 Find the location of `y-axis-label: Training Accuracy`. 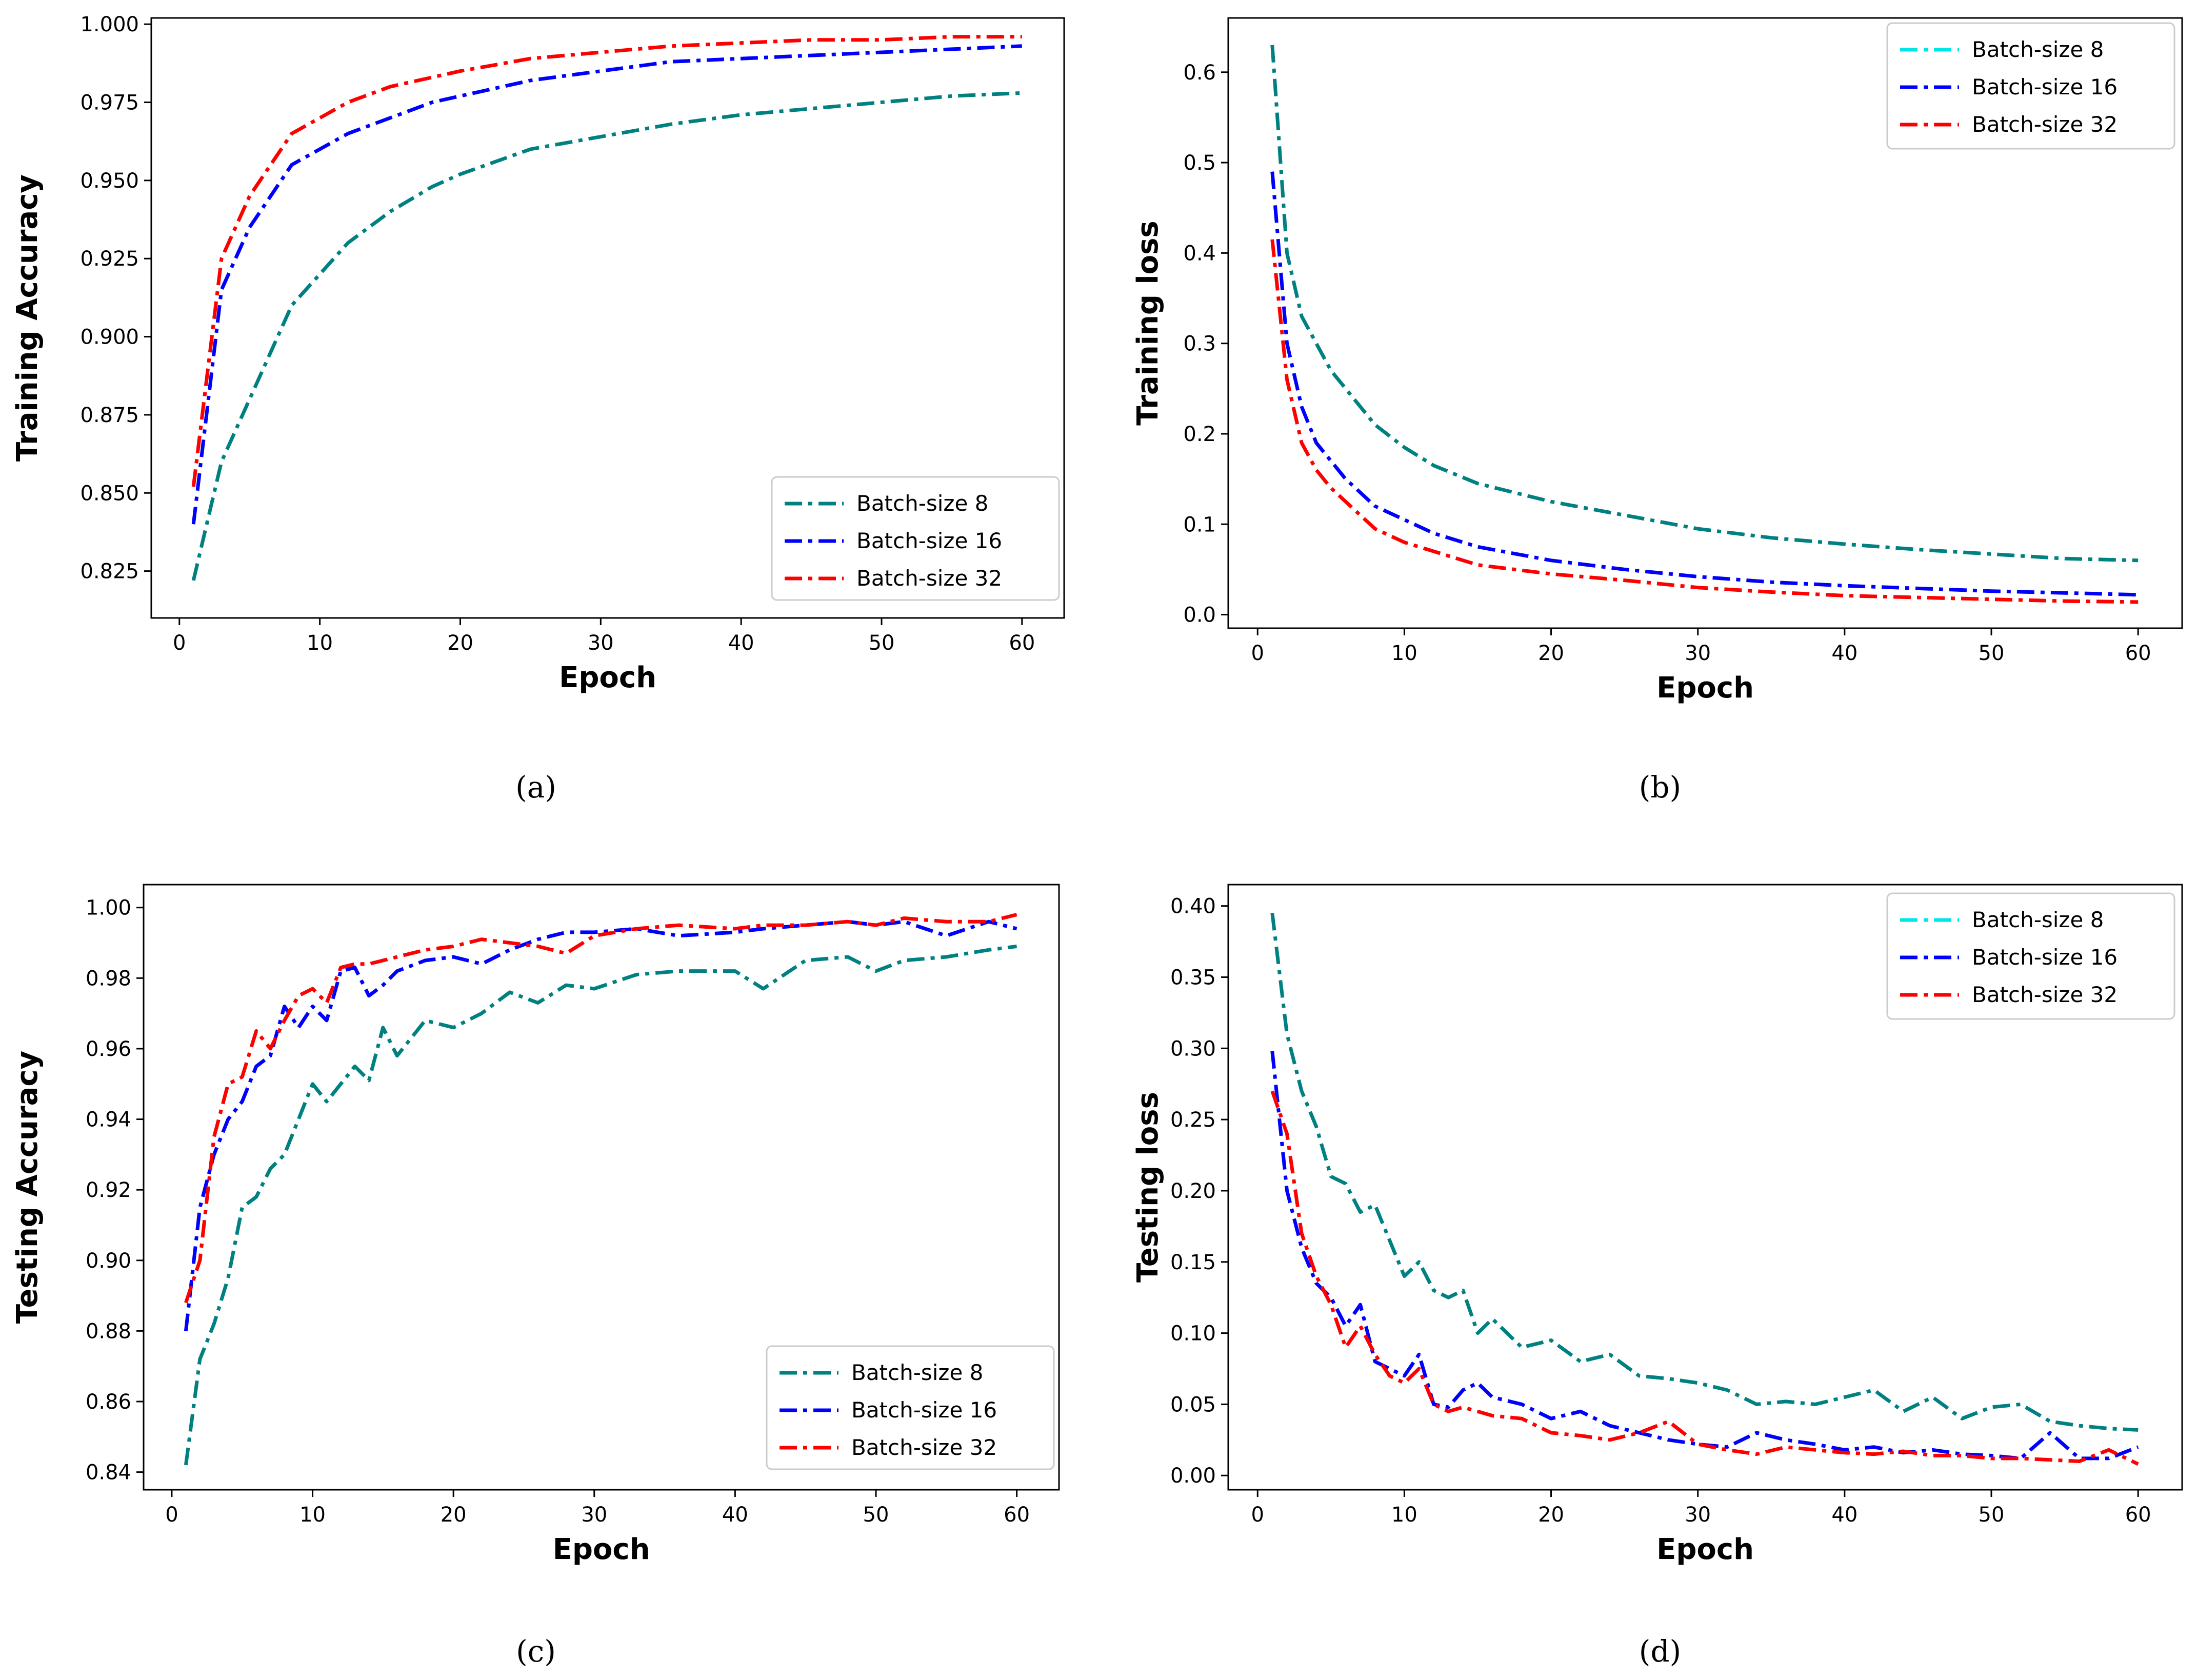

y-axis-label: Training Accuracy is located at coordinates (27, 318).